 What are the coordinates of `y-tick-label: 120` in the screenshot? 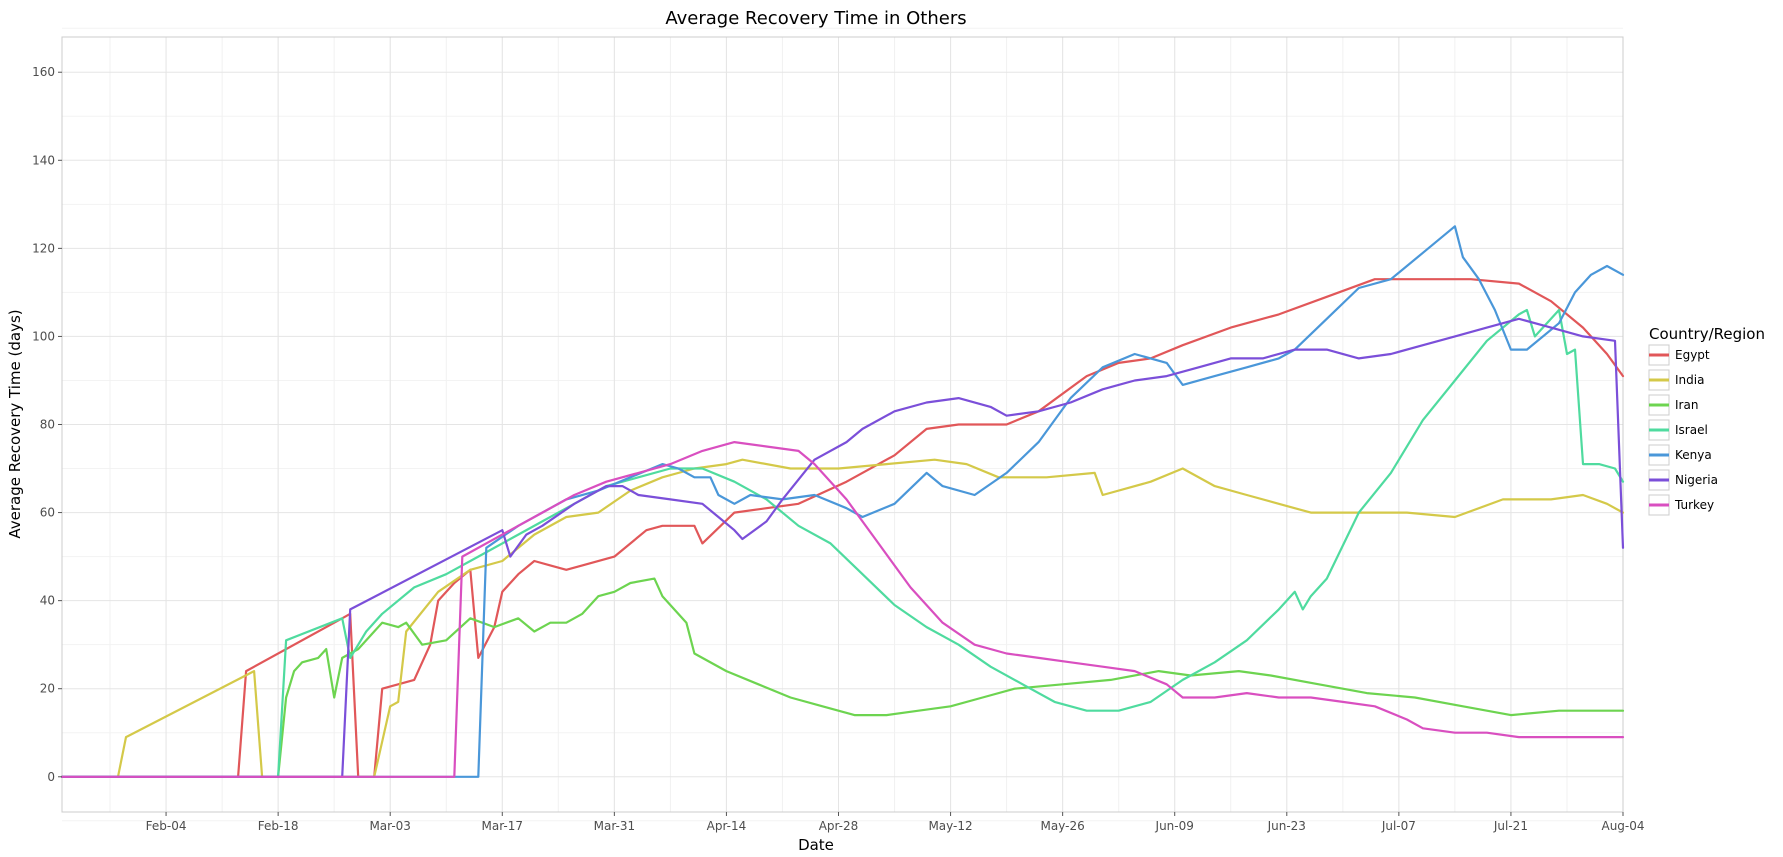 It's located at (43, 248).